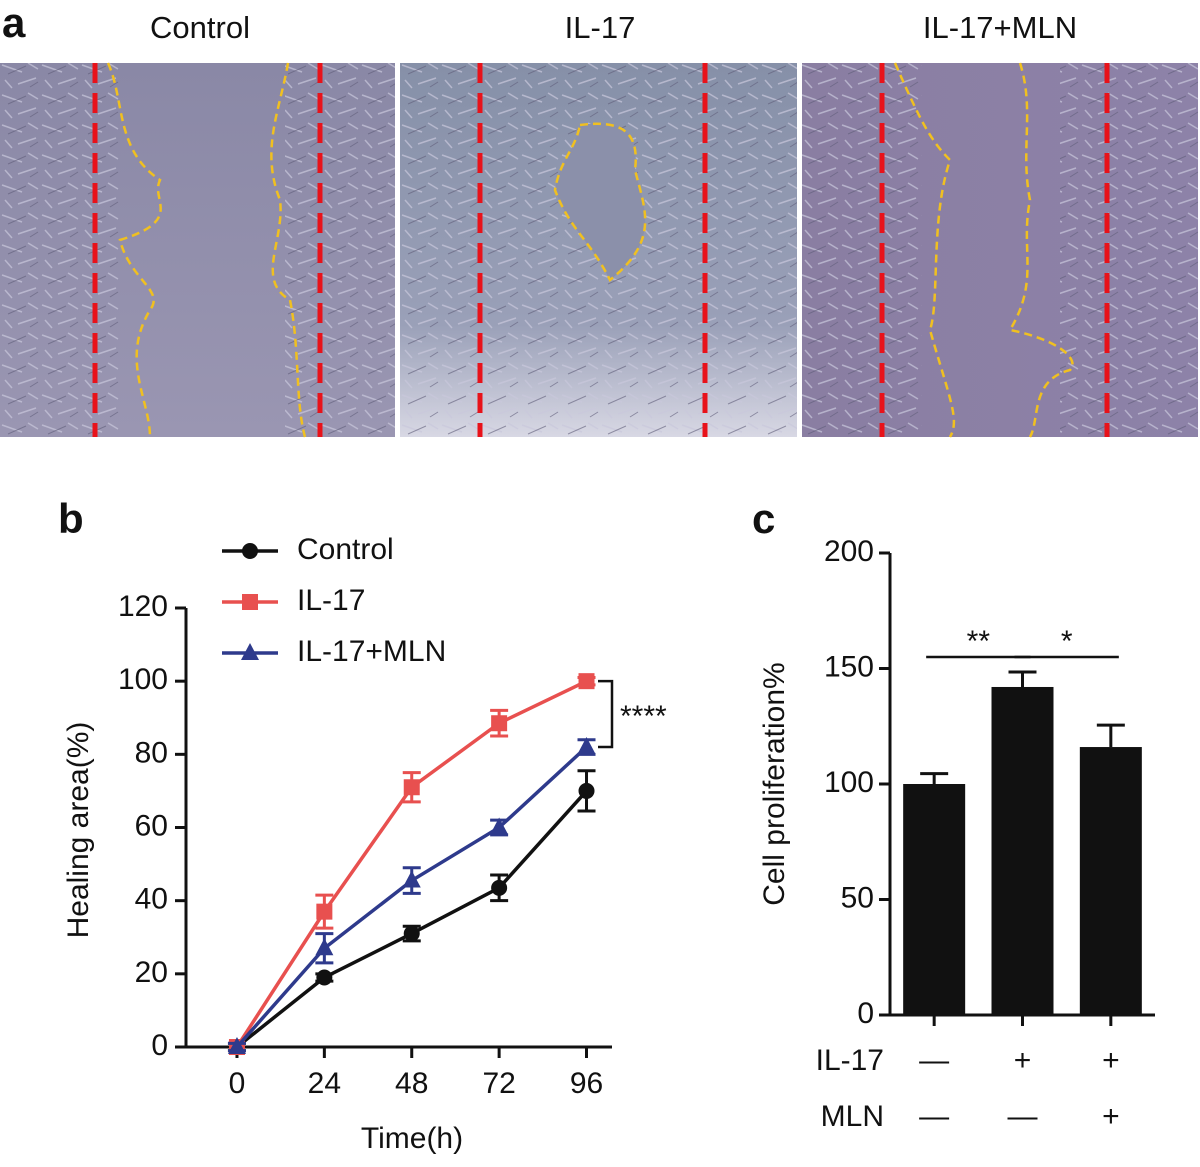  I want to click on panel-label: c, so click(763, 518).